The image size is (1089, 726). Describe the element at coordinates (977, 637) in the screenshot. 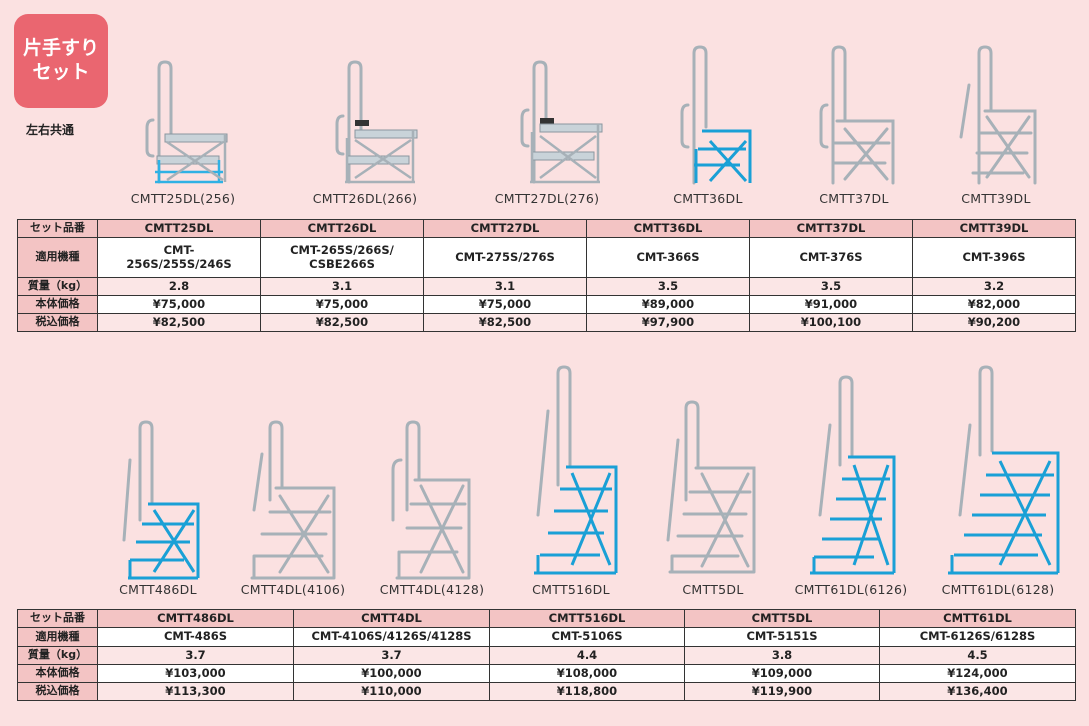

I see `compat-cell: CMT-6126S/6128S` at that location.